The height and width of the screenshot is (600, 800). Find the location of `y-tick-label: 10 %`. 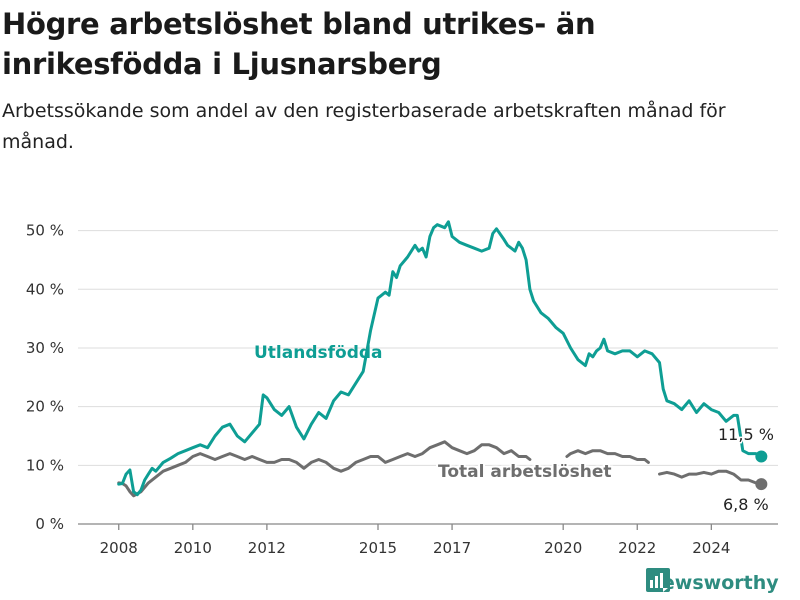

y-tick-label: 10 % is located at coordinates (45, 465).